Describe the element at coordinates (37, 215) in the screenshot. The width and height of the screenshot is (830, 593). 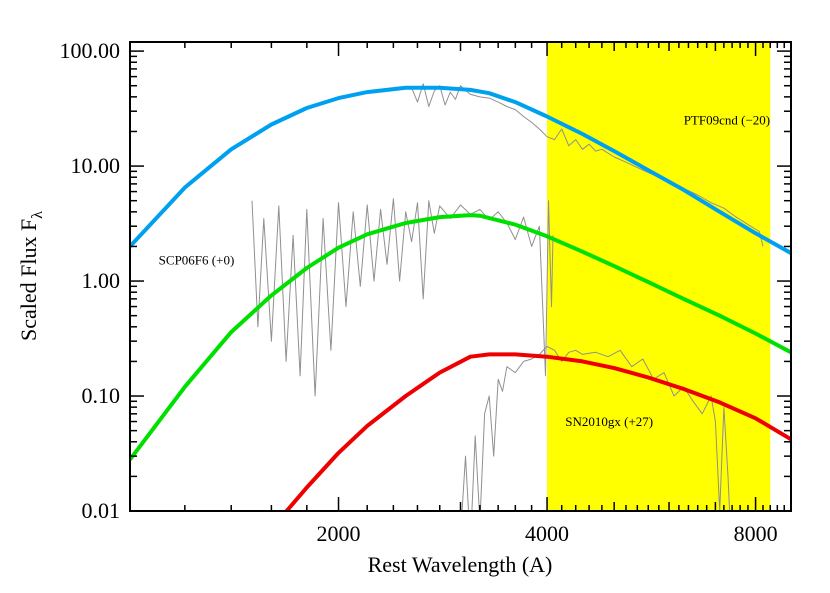
I see `y-axis-title-subscript: λ` at that location.